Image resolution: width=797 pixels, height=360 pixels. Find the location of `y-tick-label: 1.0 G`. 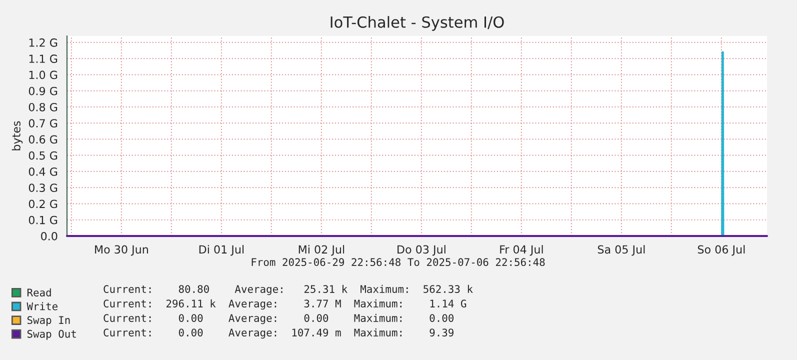

y-tick-label: 1.0 G is located at coordinates (43, 75).